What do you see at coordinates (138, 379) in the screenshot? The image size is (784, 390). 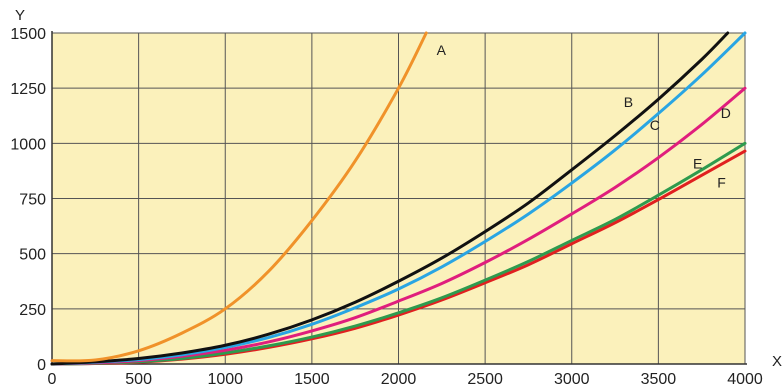 I see `x-tick-label: 500` at bounding box center [138, 379].